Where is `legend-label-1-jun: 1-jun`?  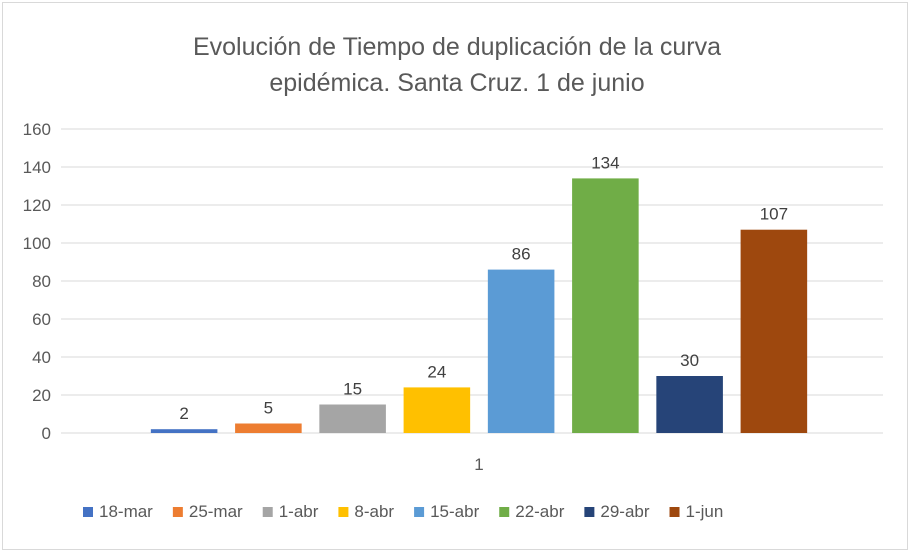
legend-label-1-jun: 1-jun is located at coordinates (705, 511).